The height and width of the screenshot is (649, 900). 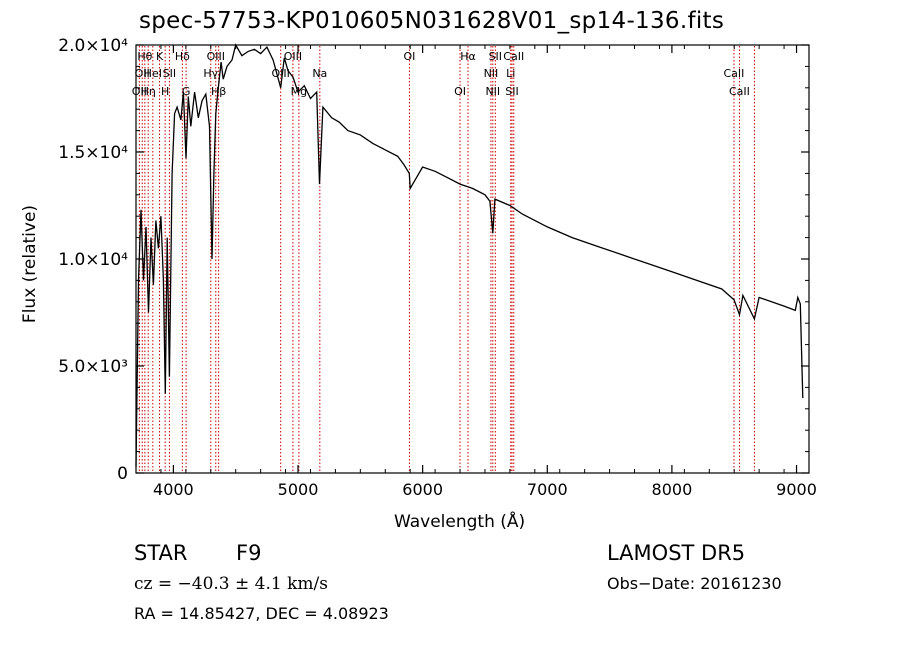 I want to click on line-marker-label-1: OII, so click(x=142, y=73).